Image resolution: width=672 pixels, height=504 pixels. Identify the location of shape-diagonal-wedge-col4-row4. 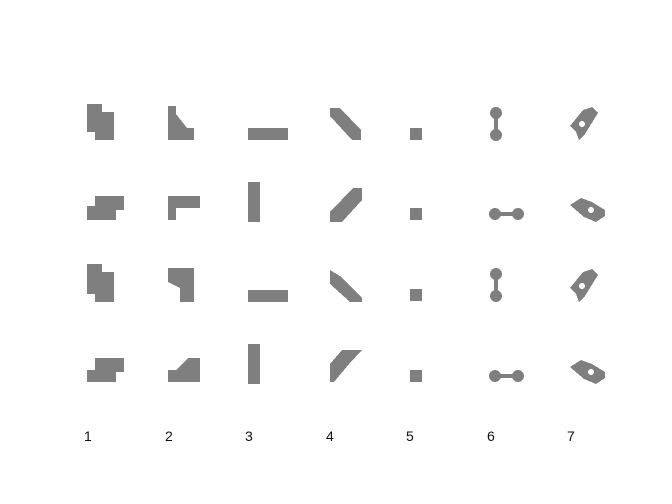
(346, 366).